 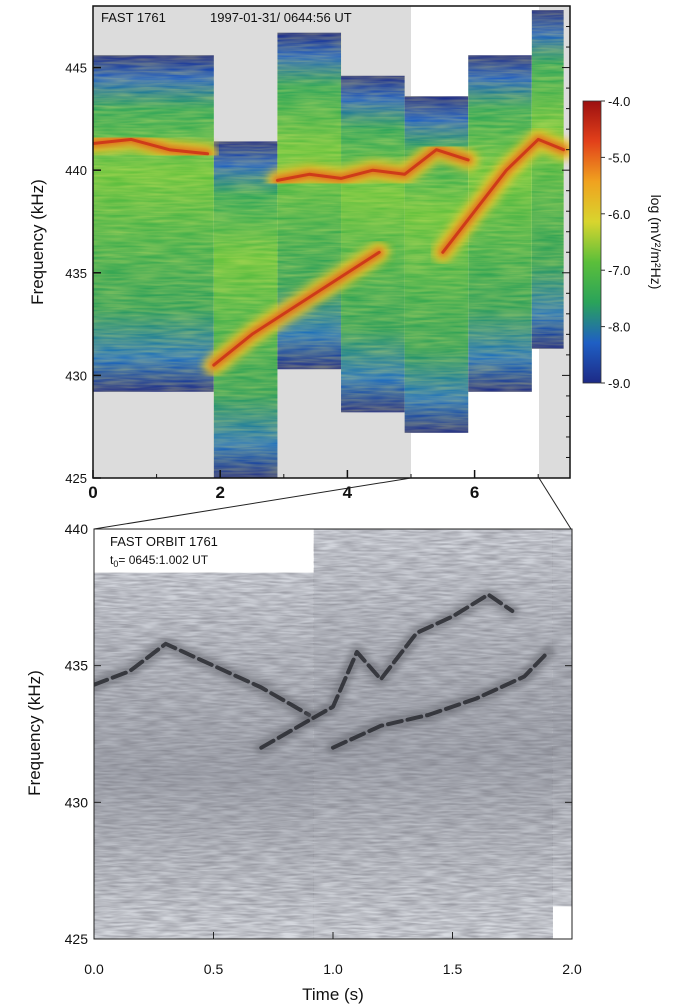 What do you see at coordinates (281, 17) in the screenshot?
I see `top-subtitle: 1997-01-31/ 0644:56 UT` at bounding box center [281, 17].